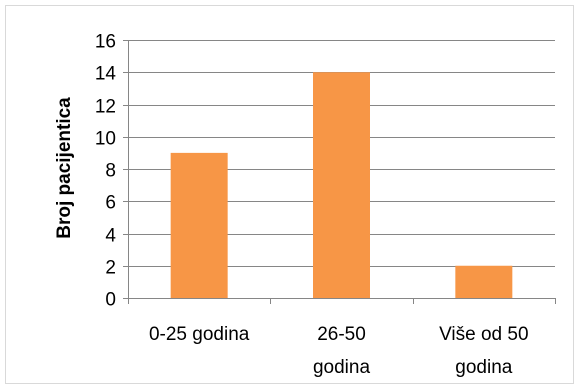 The width and height of the screenshot is (581, 391). I want to click on x-tick-label: 0-25 godina, so click(199, 334).